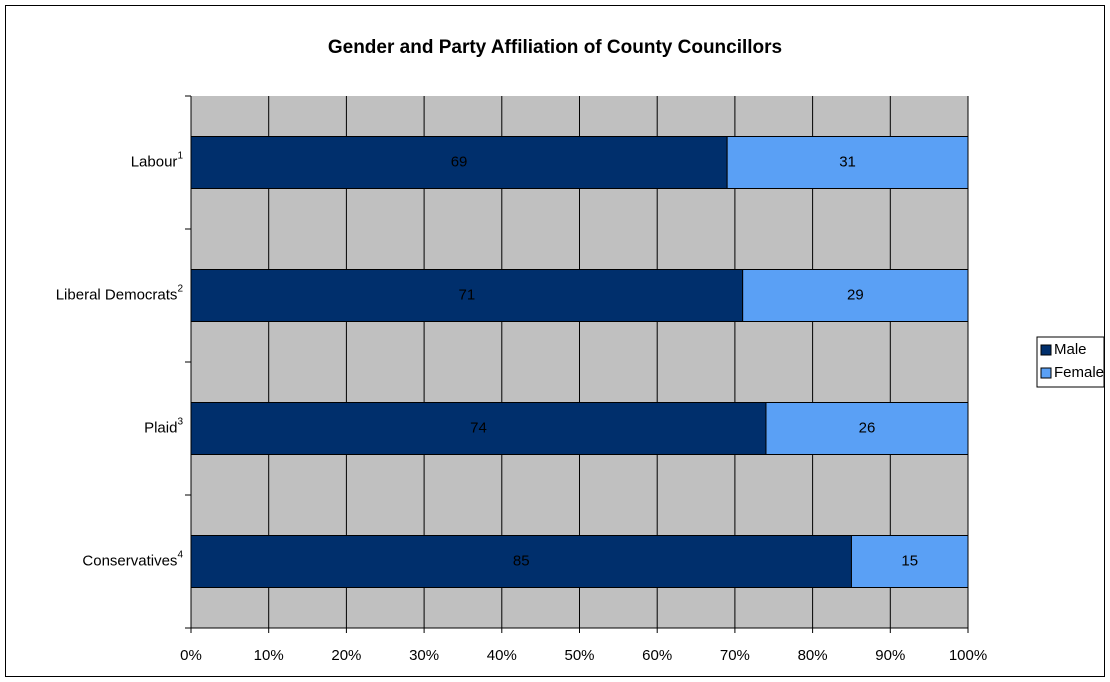 This screenshot has width=1110, height=682. I want to click on x-tick-label: 100%, so click(968, 655).